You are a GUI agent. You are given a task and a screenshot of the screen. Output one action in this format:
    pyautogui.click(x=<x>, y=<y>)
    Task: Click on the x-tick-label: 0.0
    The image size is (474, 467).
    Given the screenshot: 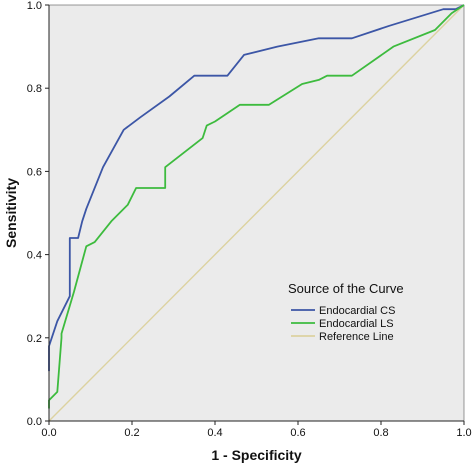 What is the action you would take?
    pyautogui.click(x=48, y=433)
    